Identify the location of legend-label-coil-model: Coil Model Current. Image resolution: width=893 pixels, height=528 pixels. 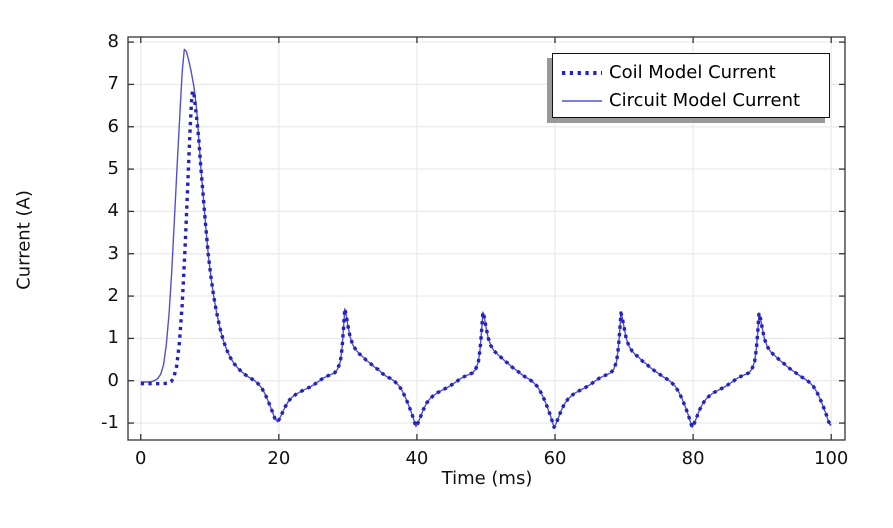
(692, 72).